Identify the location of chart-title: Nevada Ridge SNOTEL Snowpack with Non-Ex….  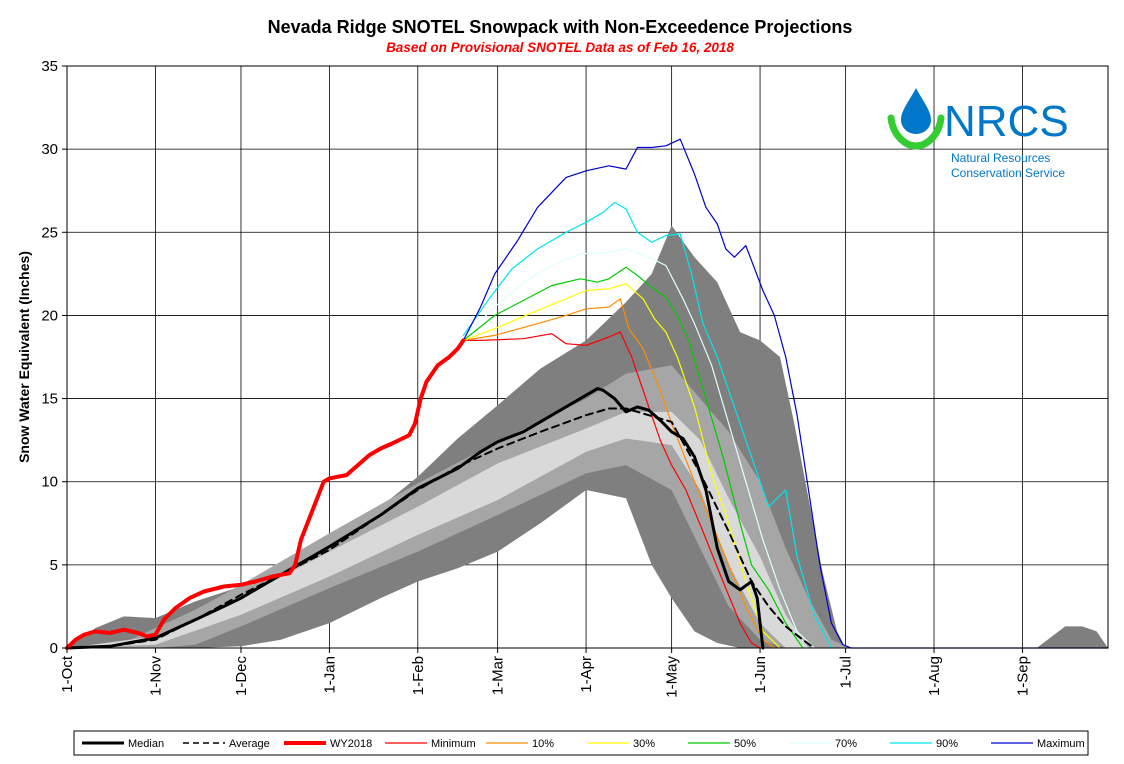
(560, 27).